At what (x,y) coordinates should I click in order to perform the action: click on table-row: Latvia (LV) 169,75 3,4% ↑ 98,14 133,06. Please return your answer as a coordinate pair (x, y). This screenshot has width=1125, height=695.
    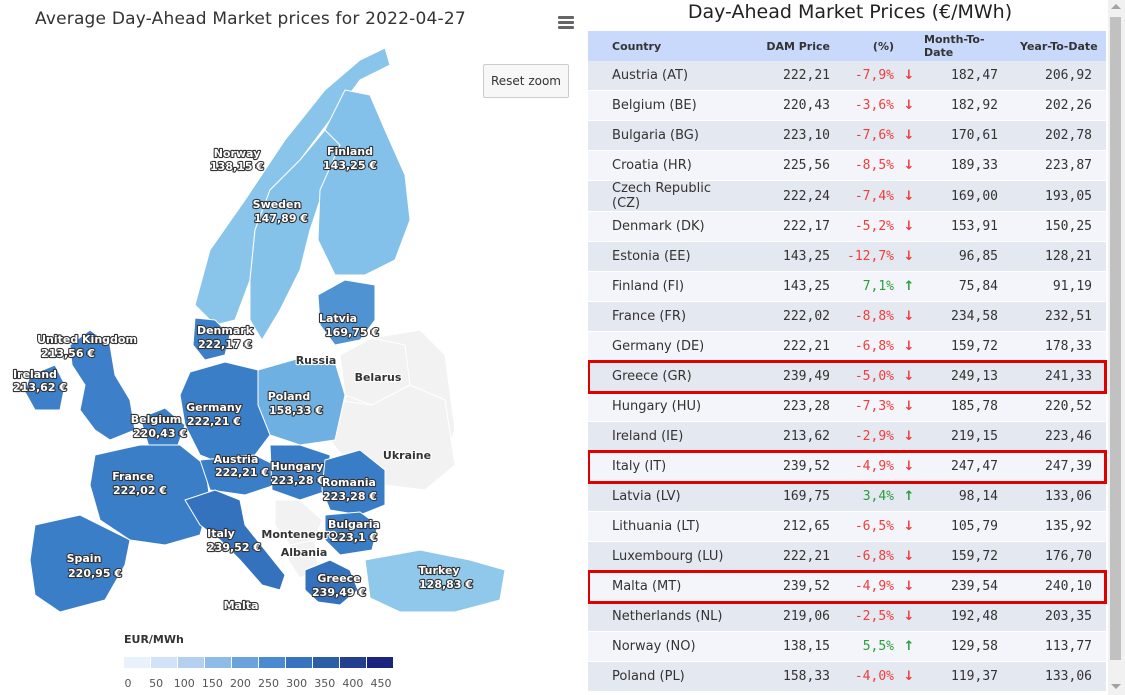
    Looking at the image, I should click on (847, 496).